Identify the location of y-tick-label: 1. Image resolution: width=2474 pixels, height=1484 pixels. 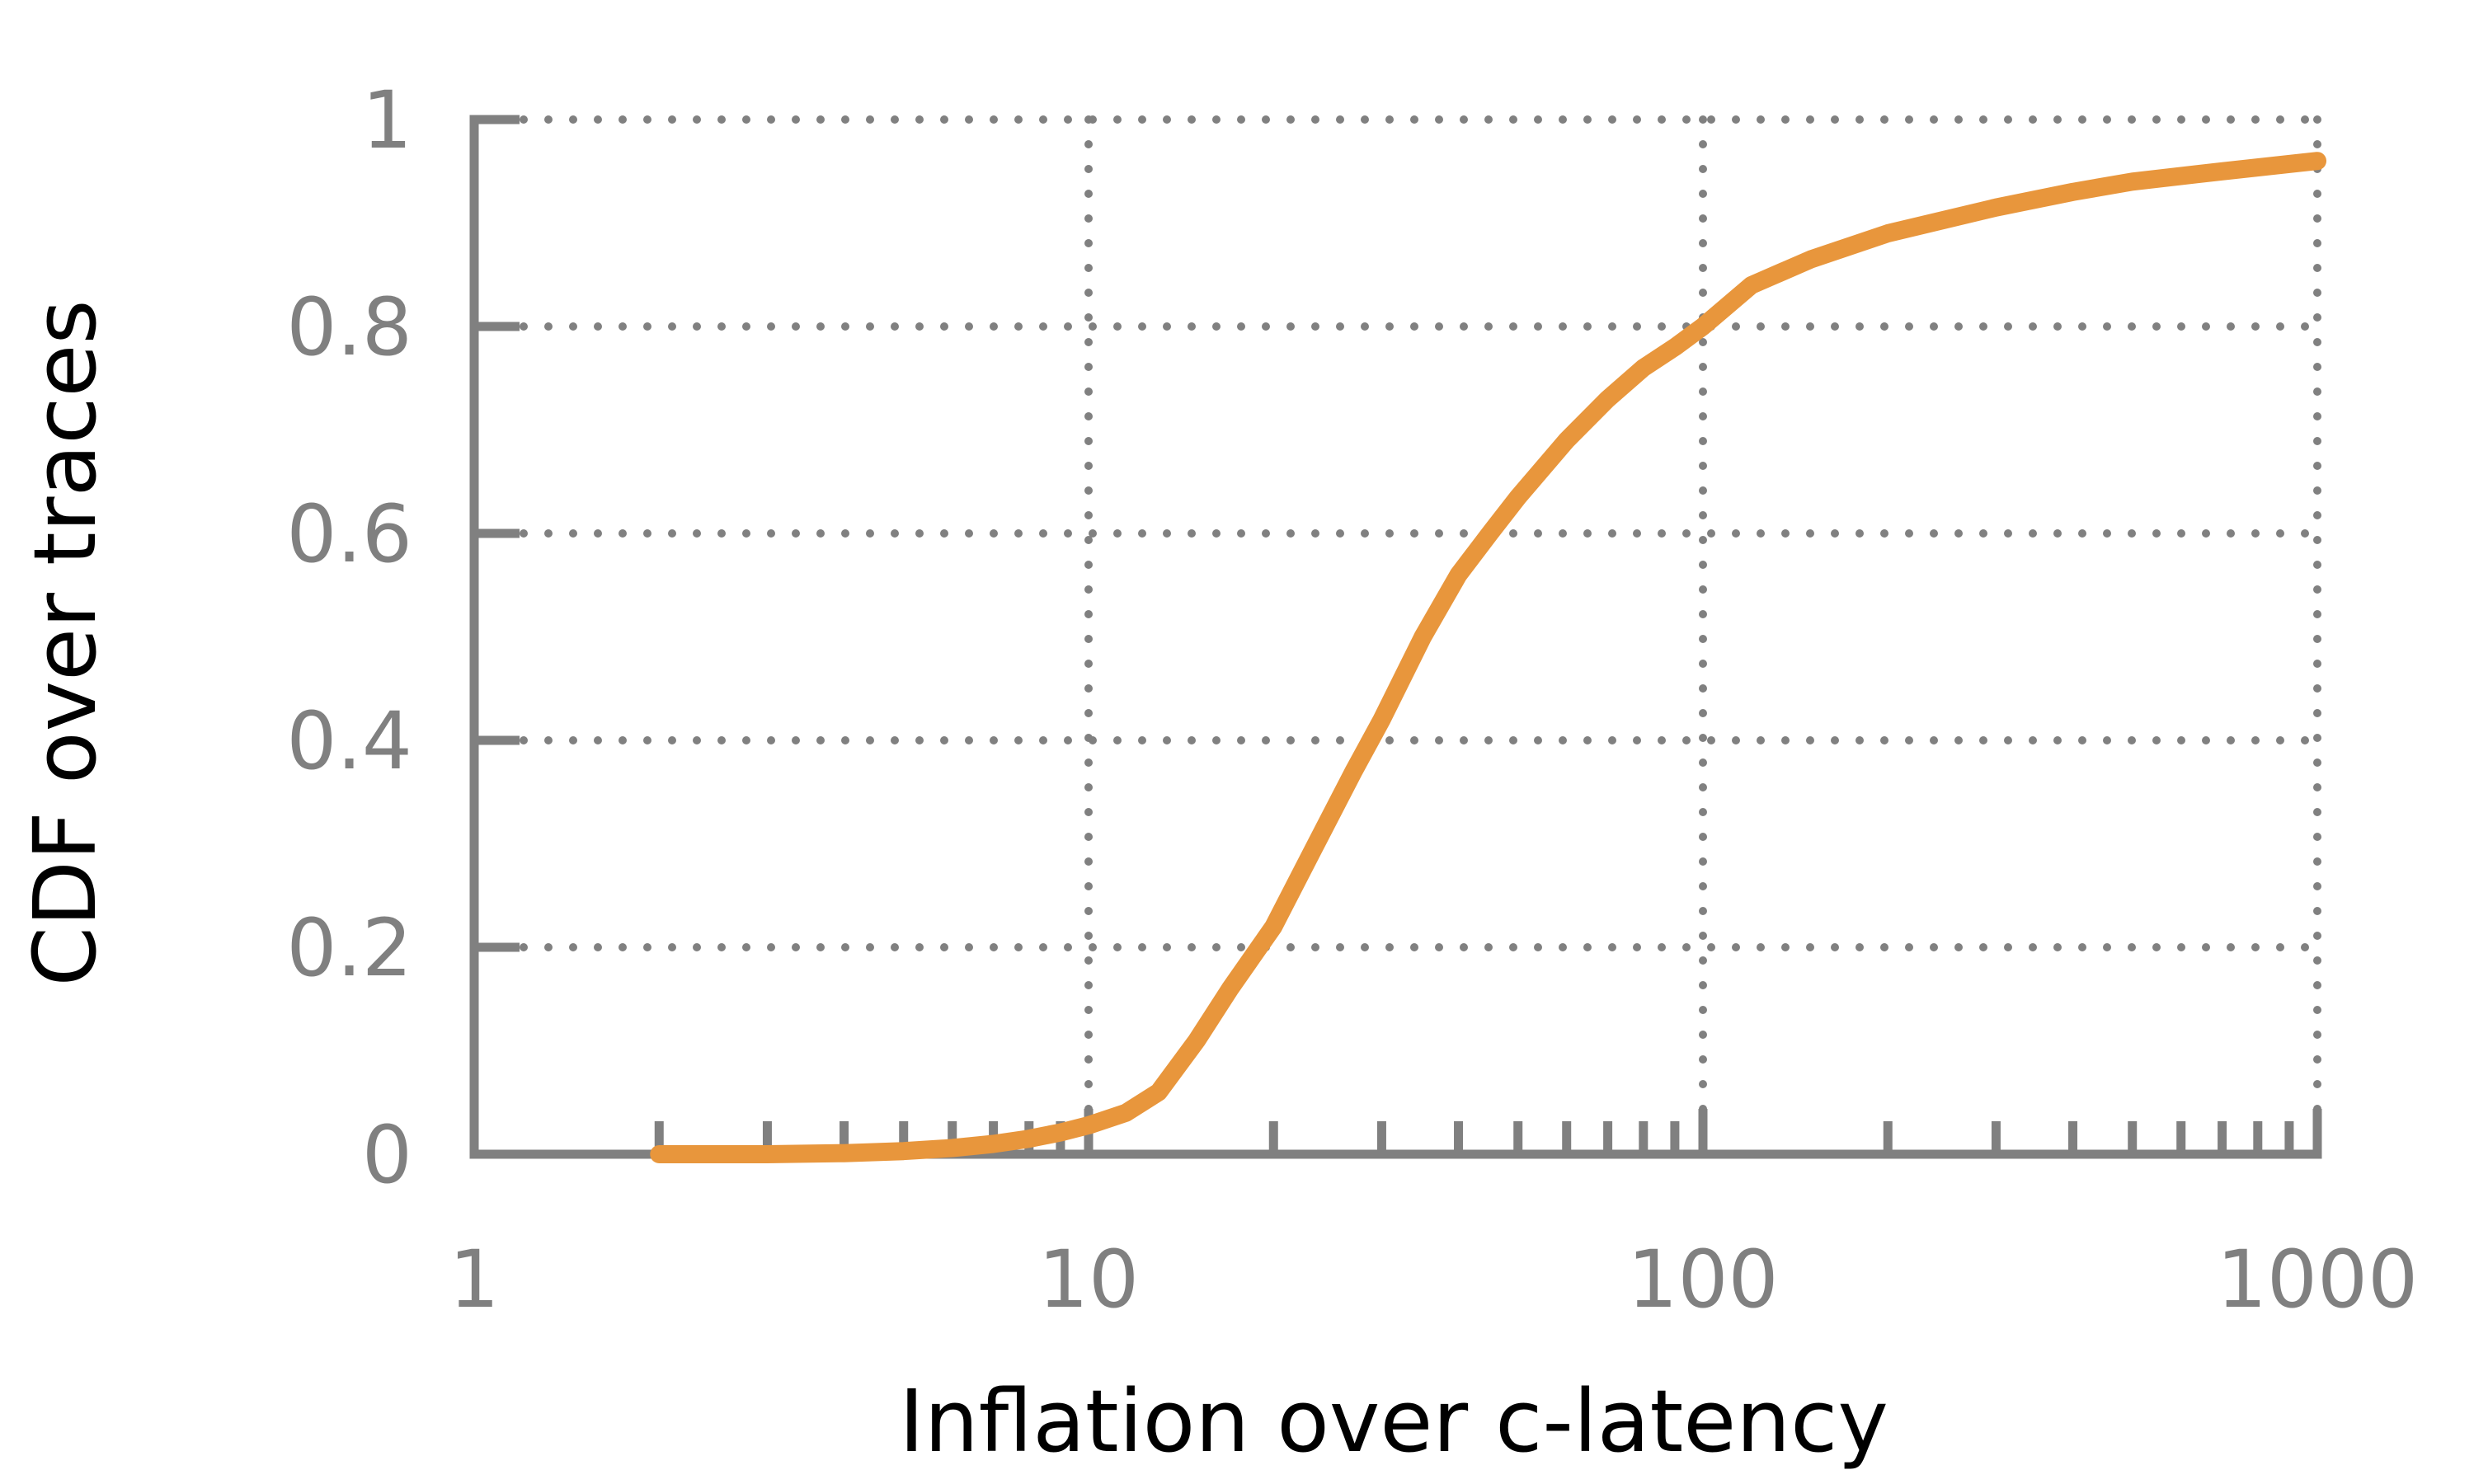
(387, 120).